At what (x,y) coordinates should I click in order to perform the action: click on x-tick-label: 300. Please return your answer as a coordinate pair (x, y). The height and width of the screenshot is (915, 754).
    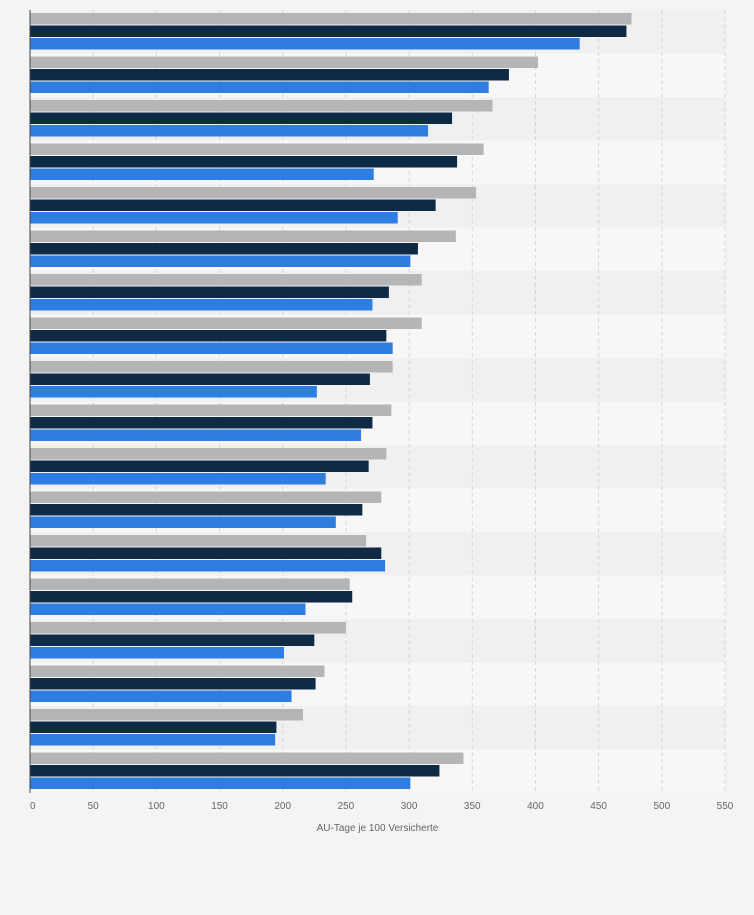
    Looking at the image, I should click on (409, 806).